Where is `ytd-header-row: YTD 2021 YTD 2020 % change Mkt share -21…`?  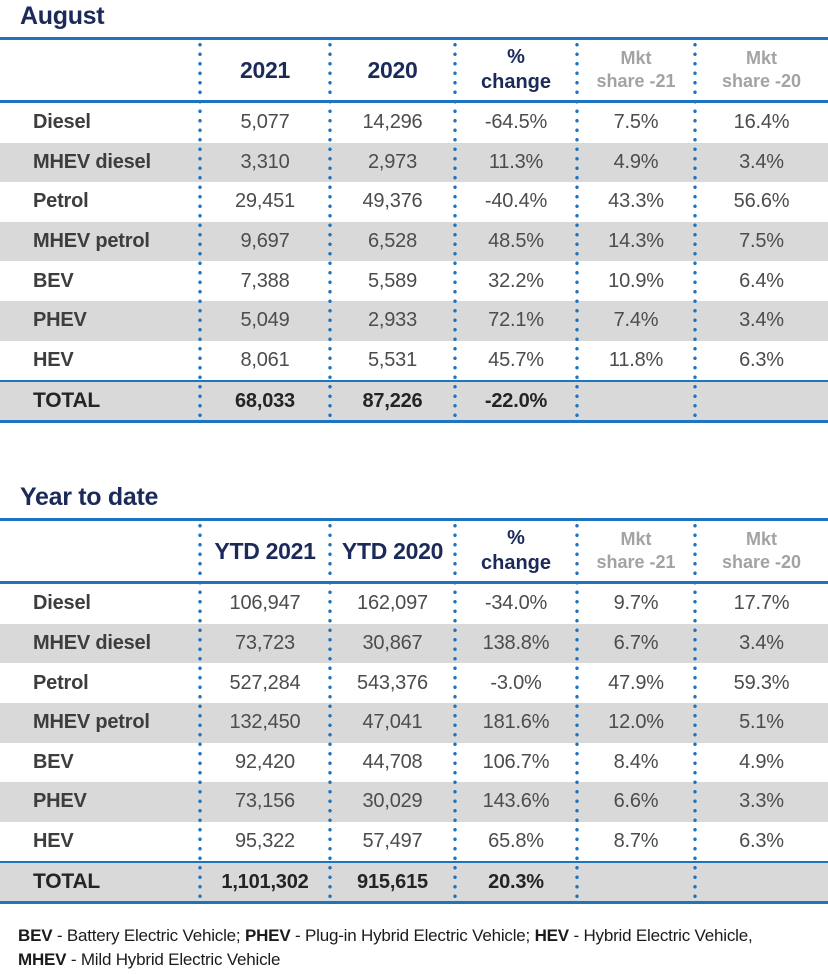
ytd-header-row: YTD 2021 YTD 2020 % change Mkt share -21… is located at coordinates (414, 551).